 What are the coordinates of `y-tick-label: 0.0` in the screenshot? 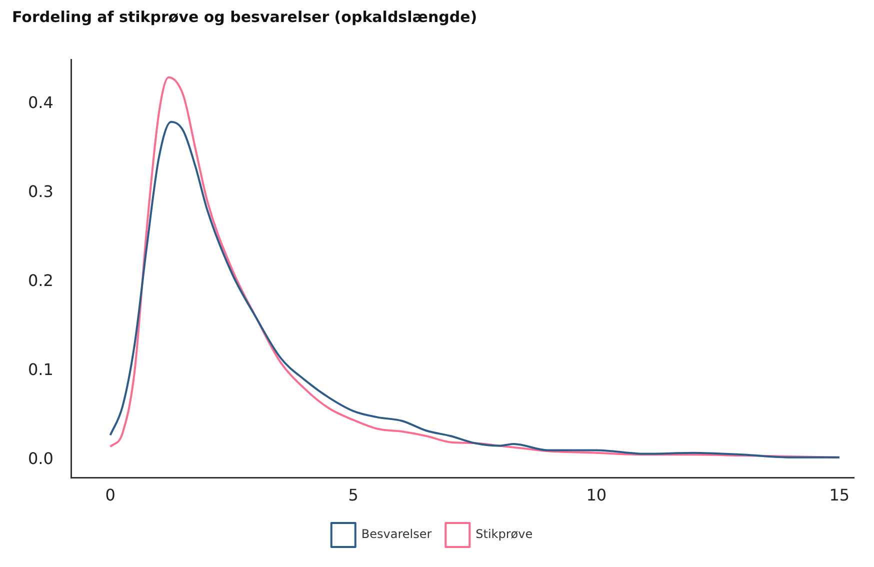 It's located at (41, 458).